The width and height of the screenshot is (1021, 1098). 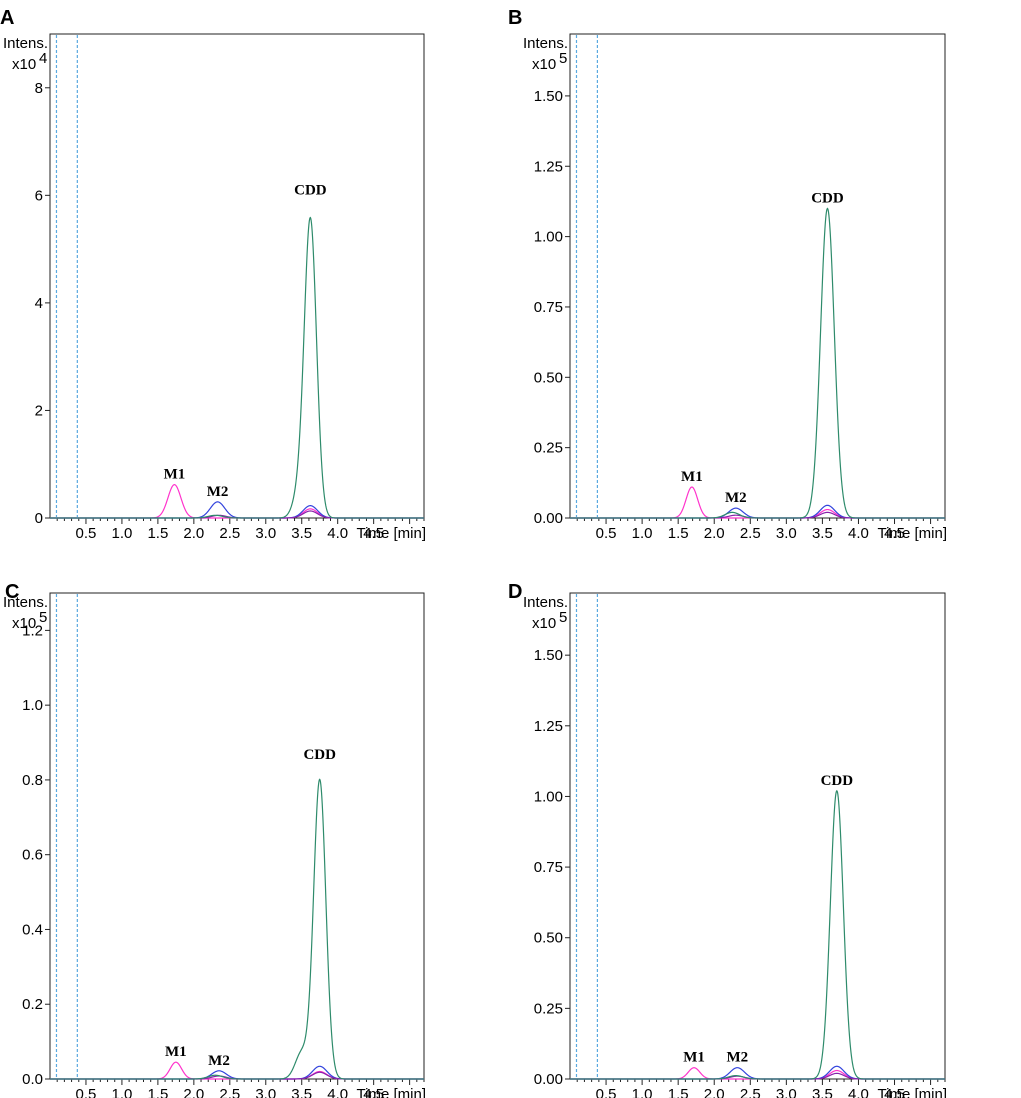 I want to click on y-tick-label: 8, so click(x=39, y=88).